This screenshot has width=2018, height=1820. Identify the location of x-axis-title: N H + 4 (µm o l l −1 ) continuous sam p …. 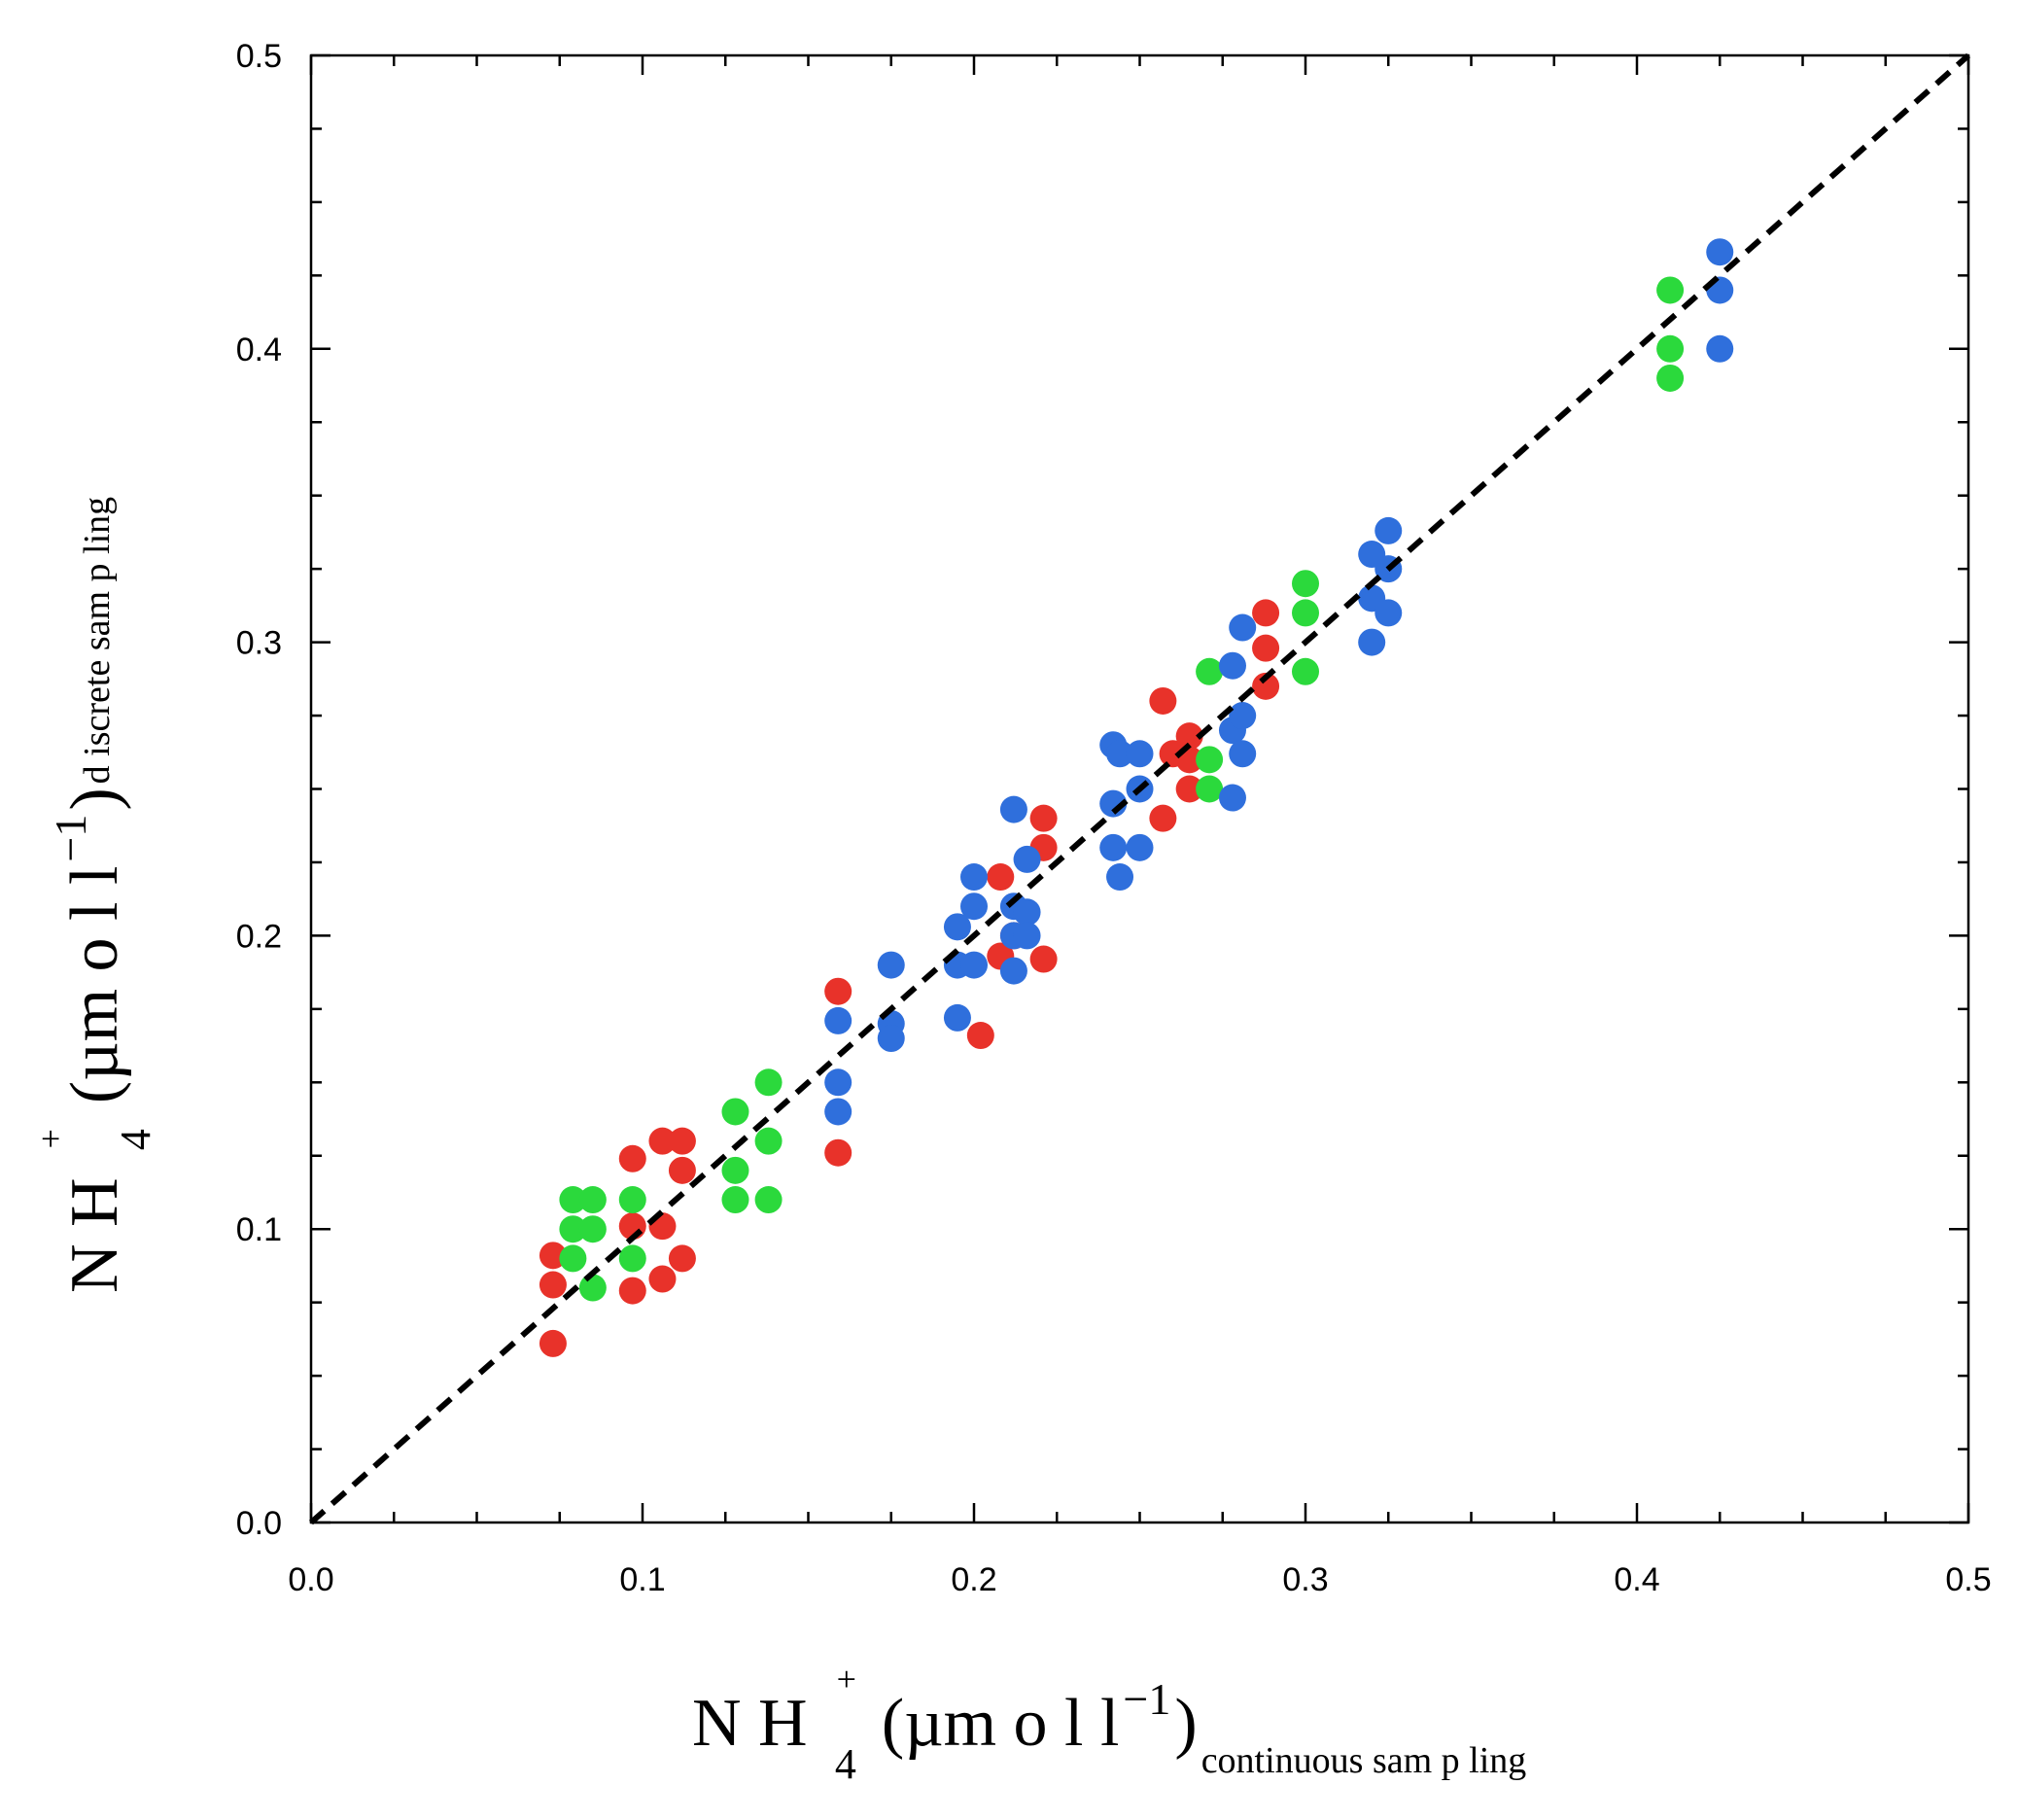
(1109, 1724).